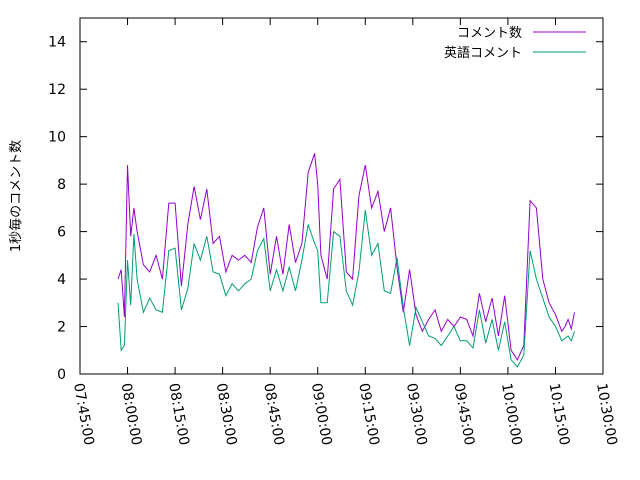 The height and width of the screenshot is (480, 640). Describe the element at coordinates (61, 375) in the screenshot. I see `y-tick-label: 0` at that location.